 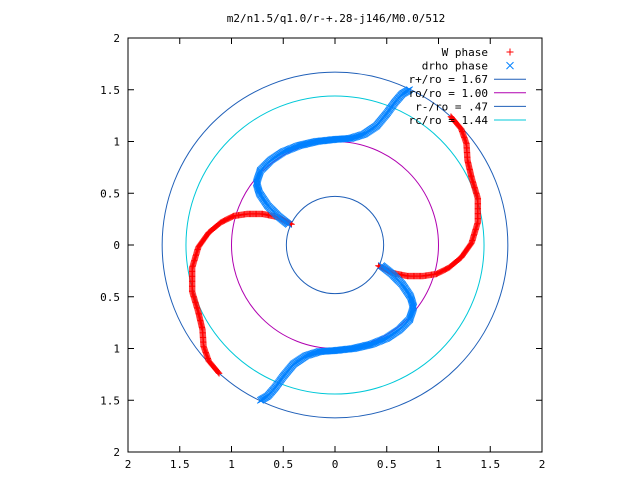 I want to click on legend-label: rc/ro = 1.44, so click(x=449, y=120).